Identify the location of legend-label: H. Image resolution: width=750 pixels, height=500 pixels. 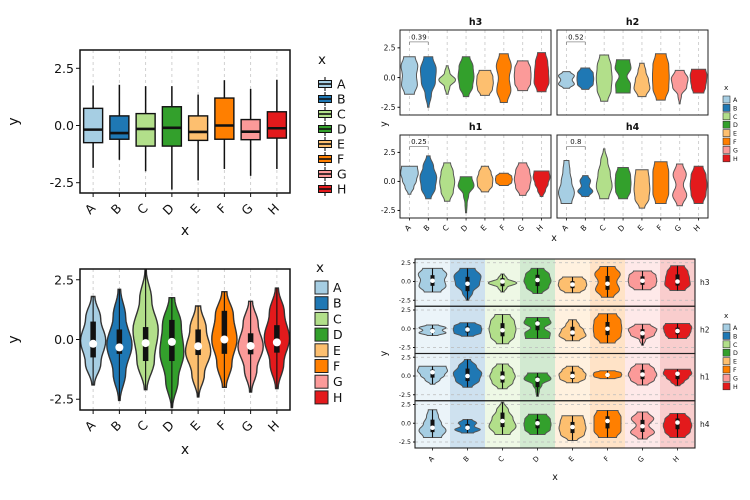
(735, 387).